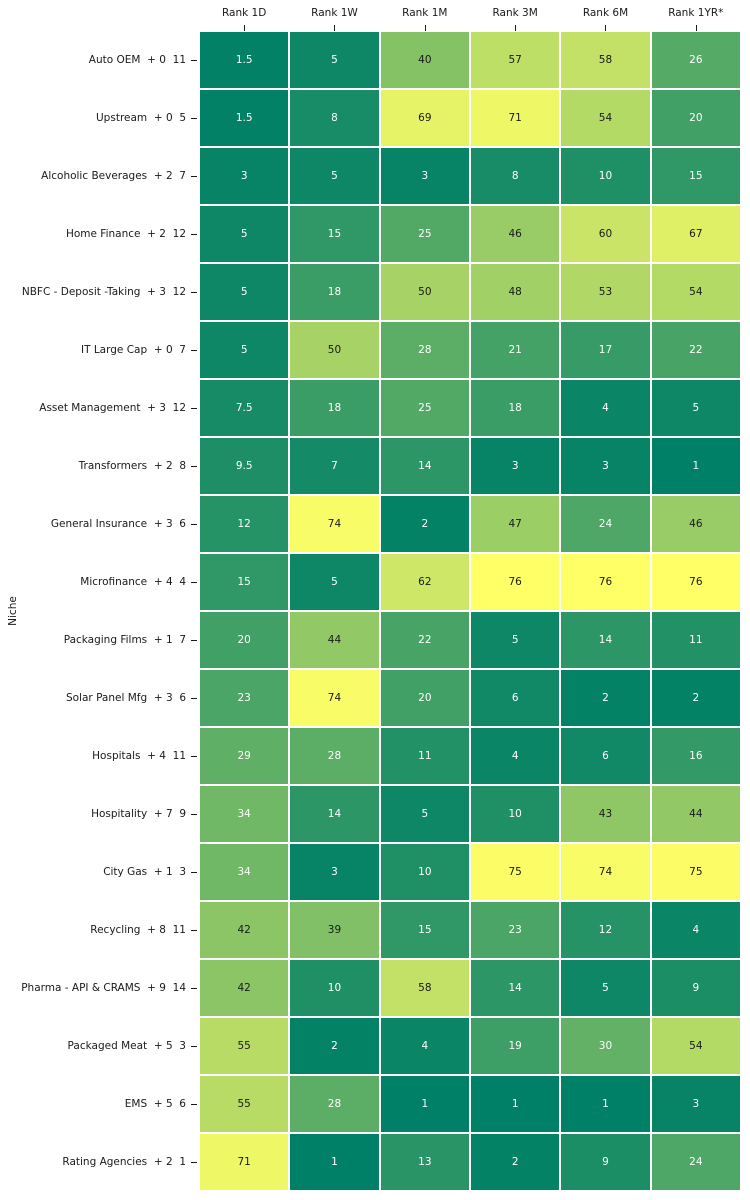 The width and height of the screenshot is (750, 1200). I want to click on row-label-19: Rating Agencies + 2 1, so click(98, 1162).